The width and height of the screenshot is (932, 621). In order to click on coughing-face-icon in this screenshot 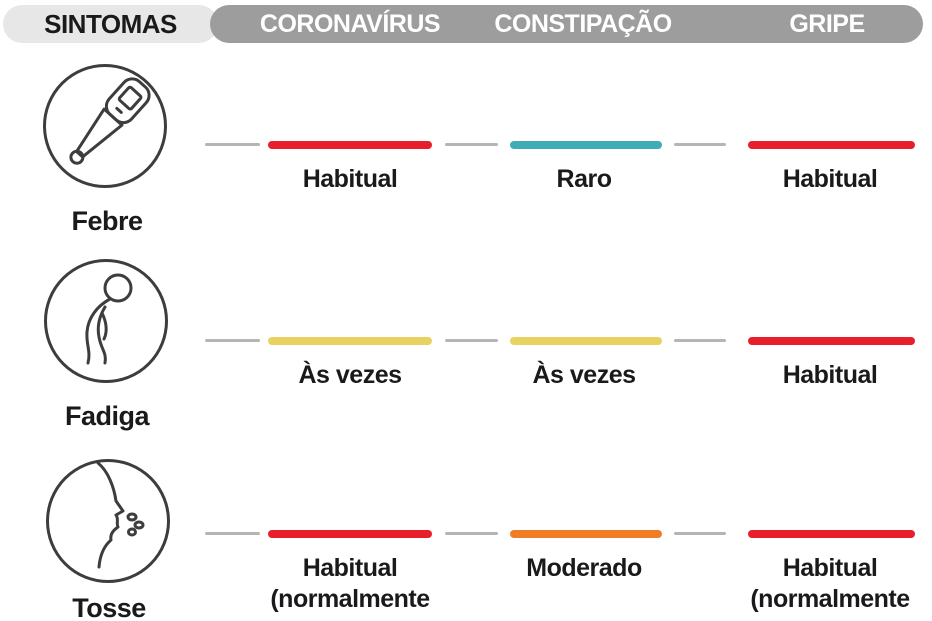, I will do `click(108, 521)`.